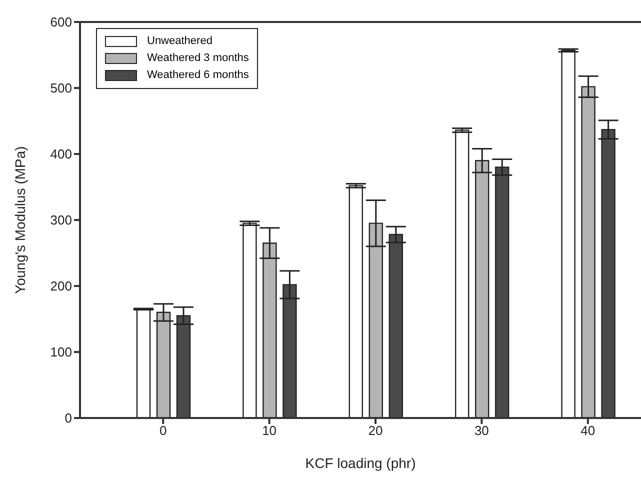  Describe the element at coordinates (588, 430) in the screenshot. I see `x-tick-label: 40` at that location.